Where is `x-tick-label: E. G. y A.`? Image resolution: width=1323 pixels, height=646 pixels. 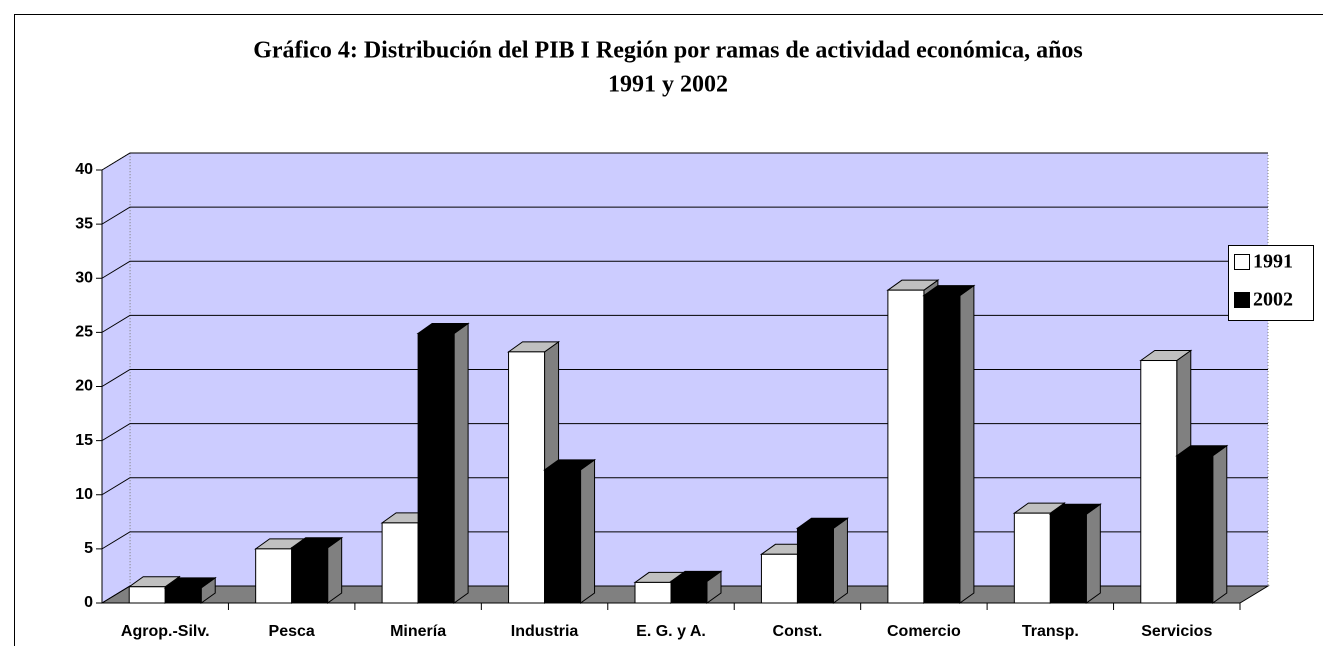
x-tick-label: E. G. y A. is located at coordinates (671, 631).